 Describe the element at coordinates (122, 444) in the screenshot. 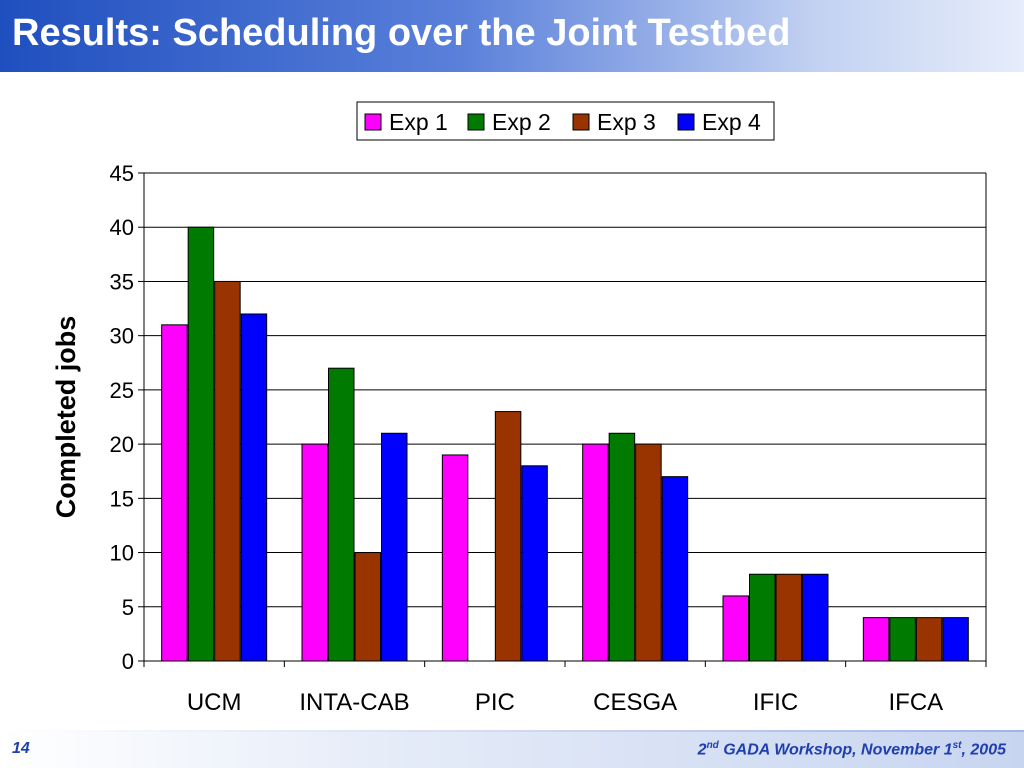

I see `y-tick-label: 20` at that location.